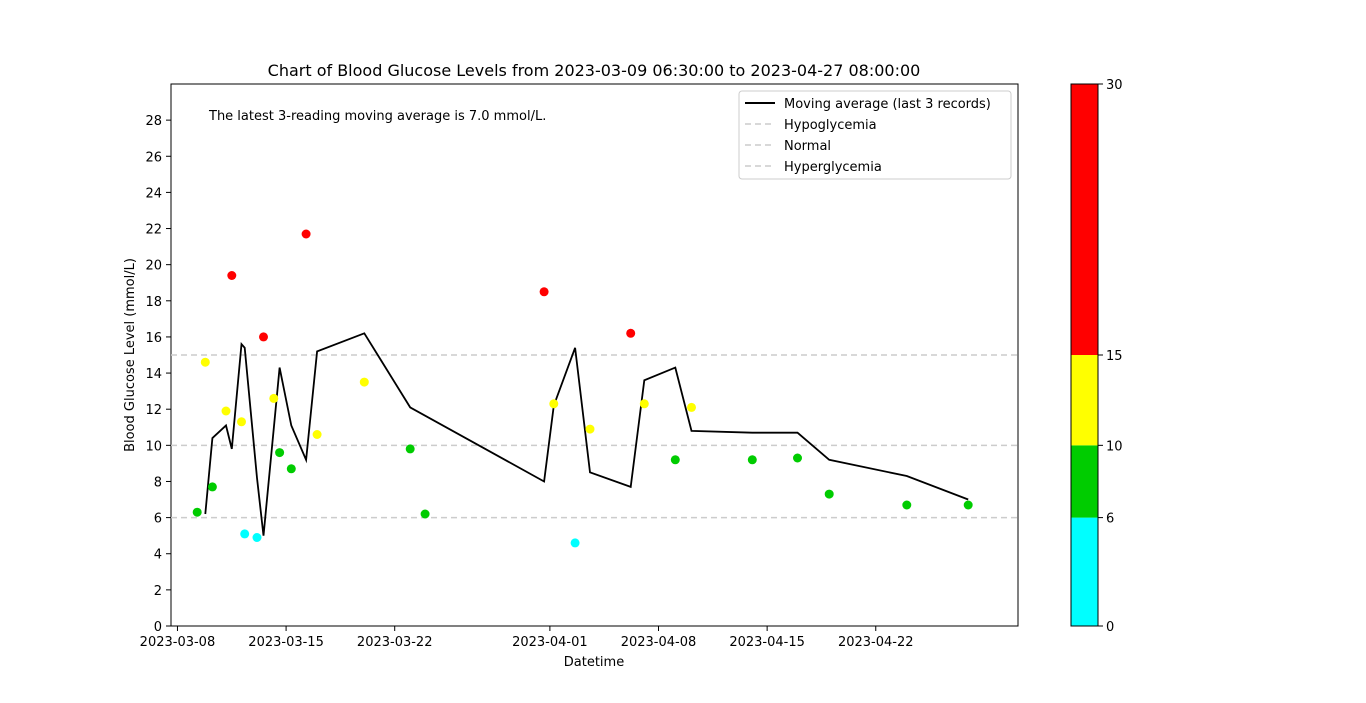 Image resolution: width=1366 pixels, height=703 pixels. What do you see at coordinates (153, 230) in the screenshot?
I see `y-tick-label: 22` at bounding box center [153, 230].